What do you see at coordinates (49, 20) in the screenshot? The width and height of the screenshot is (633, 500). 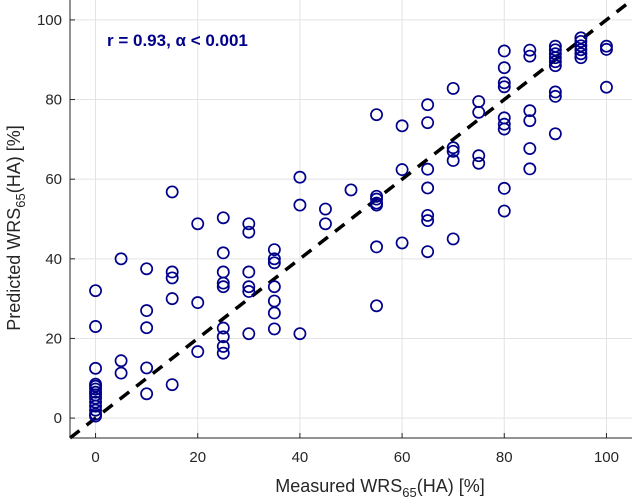 I see `y-tick-label: 100` at bounding box center [49, 20].